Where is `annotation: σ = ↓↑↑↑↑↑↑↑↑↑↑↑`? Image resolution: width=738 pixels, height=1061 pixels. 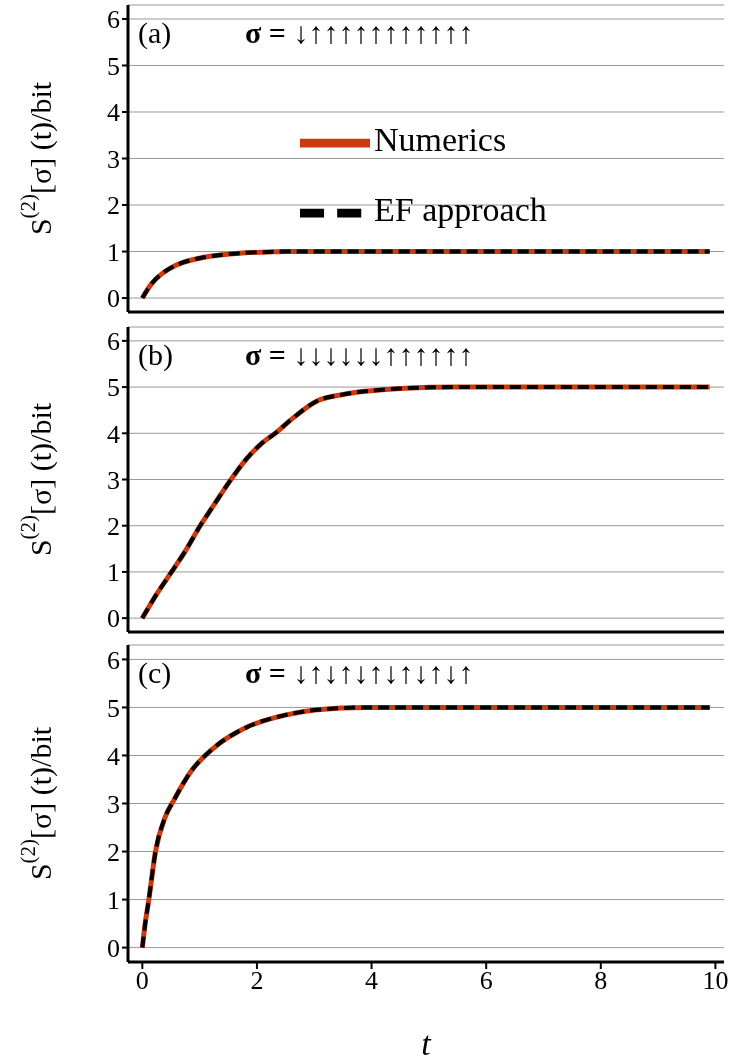 annotation: σ = ↓↑↑↑↑↑↑↑↑↑↑↑ is located at coordinates (359, 33).